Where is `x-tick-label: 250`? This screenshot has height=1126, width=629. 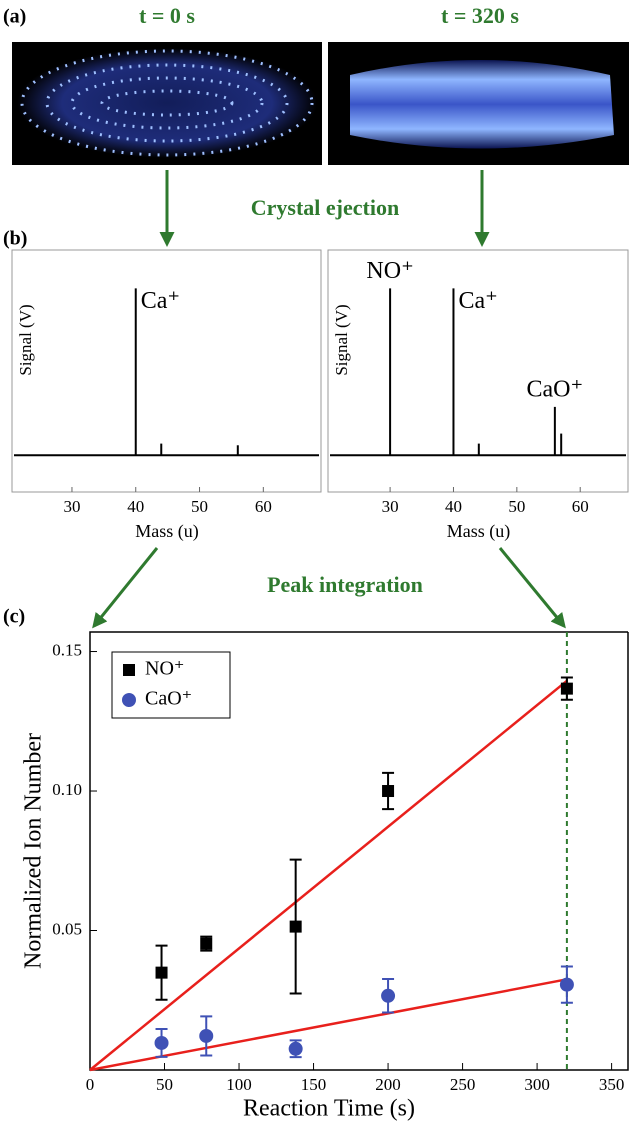 x-tick-label: 250 is located at coordinates (463, 1084).